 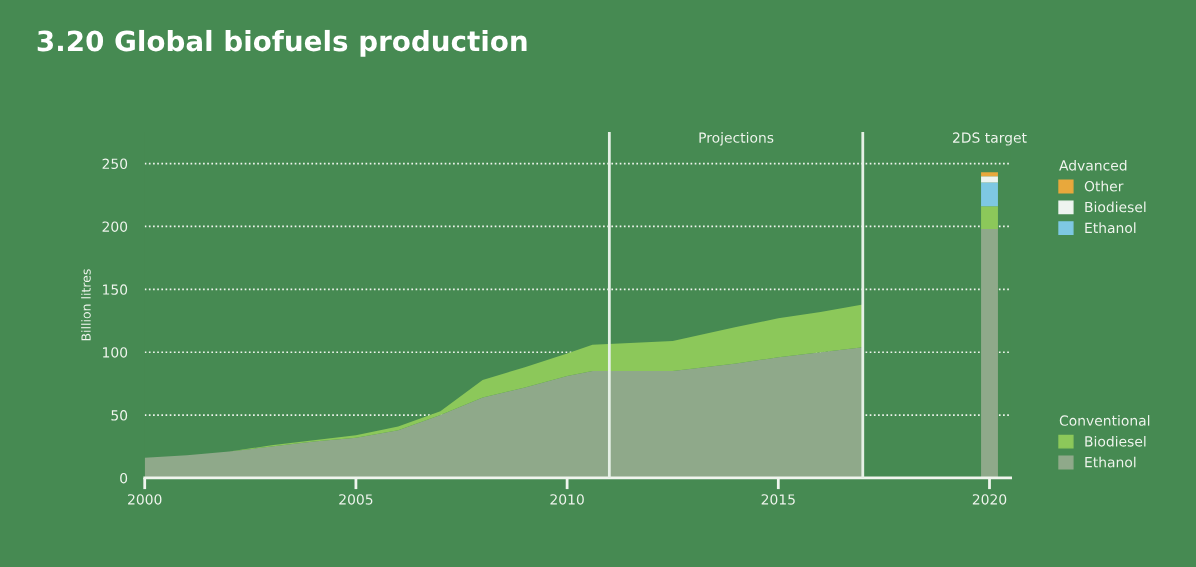 What do you see at coordinates (567, 499) in the screenshot?
I see `x-tick-label: 2010` at bounding box center [567, 499].